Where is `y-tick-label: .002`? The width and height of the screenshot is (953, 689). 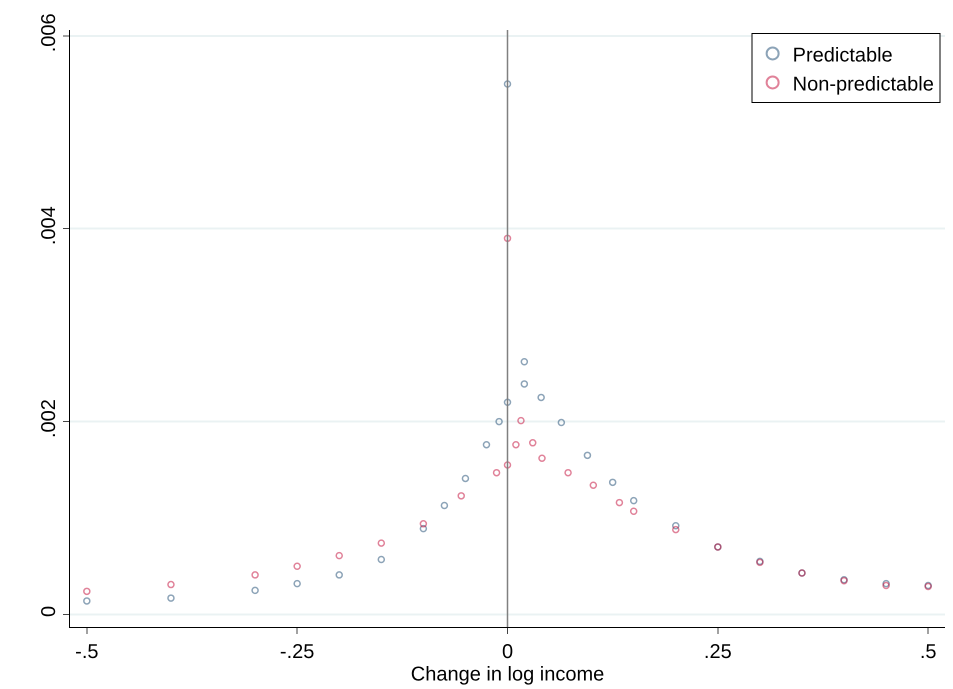 y-tick-label: .002 is located at coordinates (49, 418).